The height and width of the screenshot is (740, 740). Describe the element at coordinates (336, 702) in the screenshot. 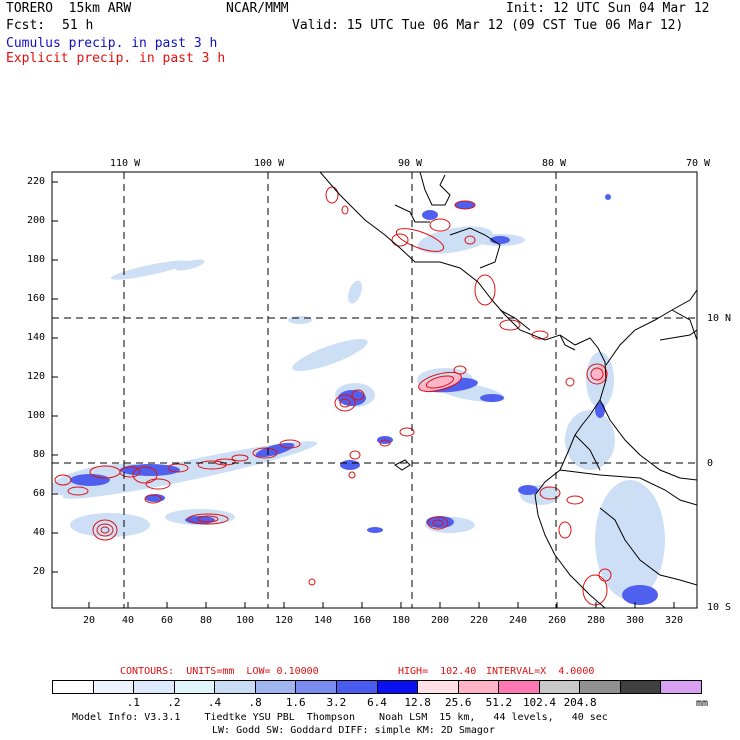

I see `legend-tick-label: 3.2` at that location.